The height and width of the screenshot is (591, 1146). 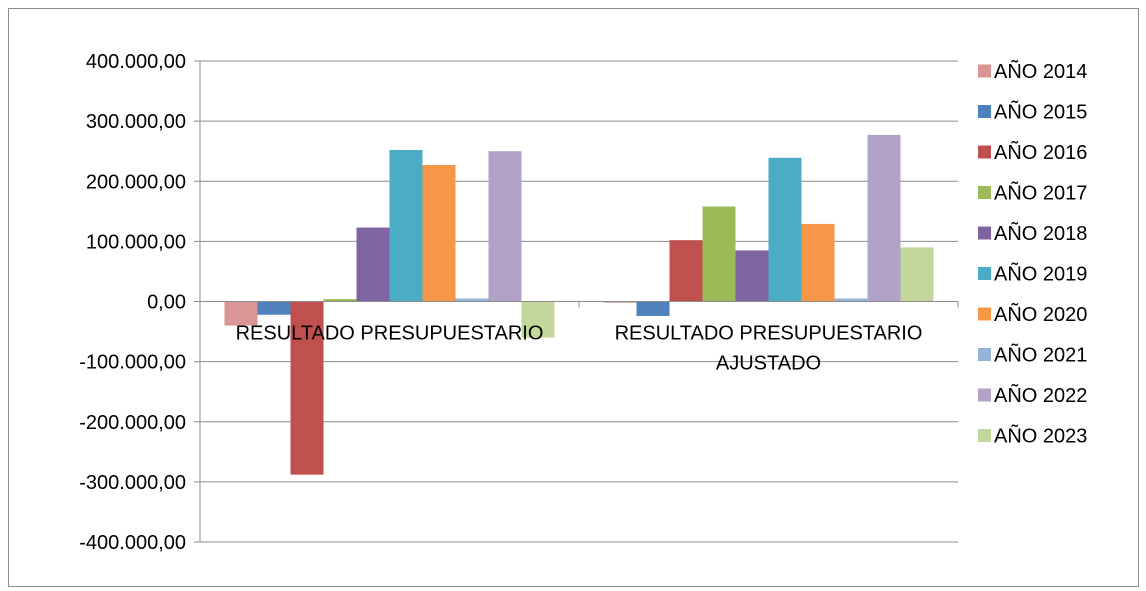 I want to click on y-tick-label: 300.000,00, so click(x=136, y=122).